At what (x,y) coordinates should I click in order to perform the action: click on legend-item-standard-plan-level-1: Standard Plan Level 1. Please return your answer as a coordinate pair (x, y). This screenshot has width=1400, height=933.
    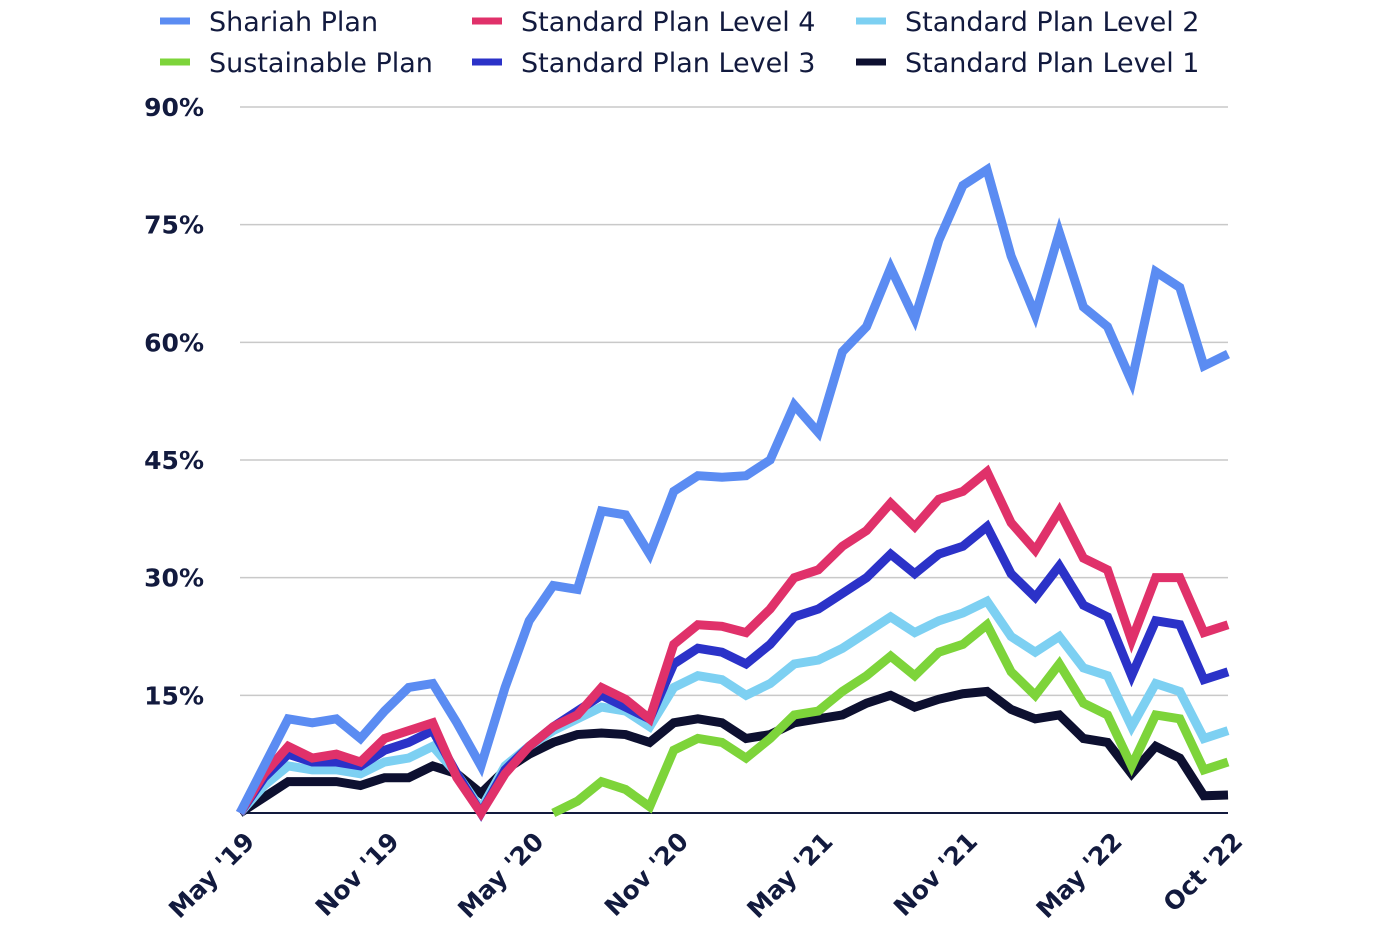
    Looking at the image, I should click on (1027, 63).